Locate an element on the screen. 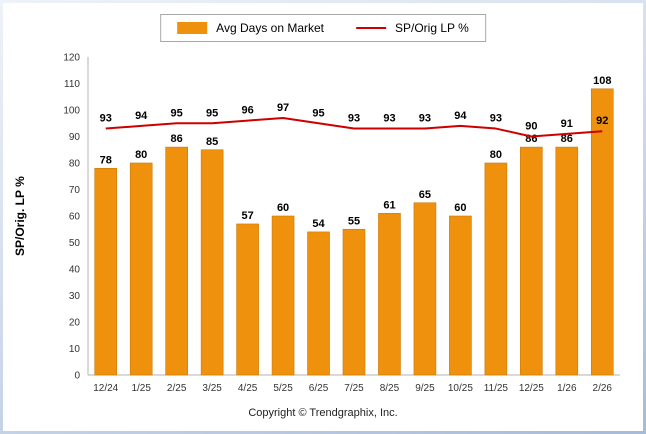  legend: Avg Days on Market SP/Orig LP % is located at coordinates (323, 28).